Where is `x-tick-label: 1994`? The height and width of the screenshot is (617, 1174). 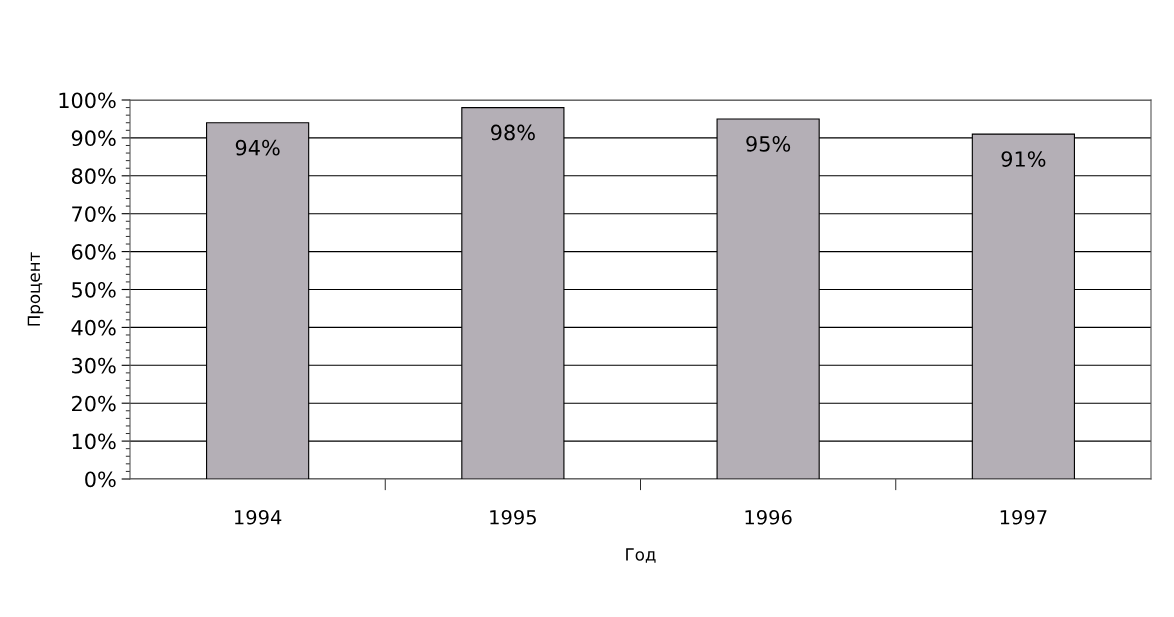
x-tick-label: 1994 is located at coordinates (258, 517).